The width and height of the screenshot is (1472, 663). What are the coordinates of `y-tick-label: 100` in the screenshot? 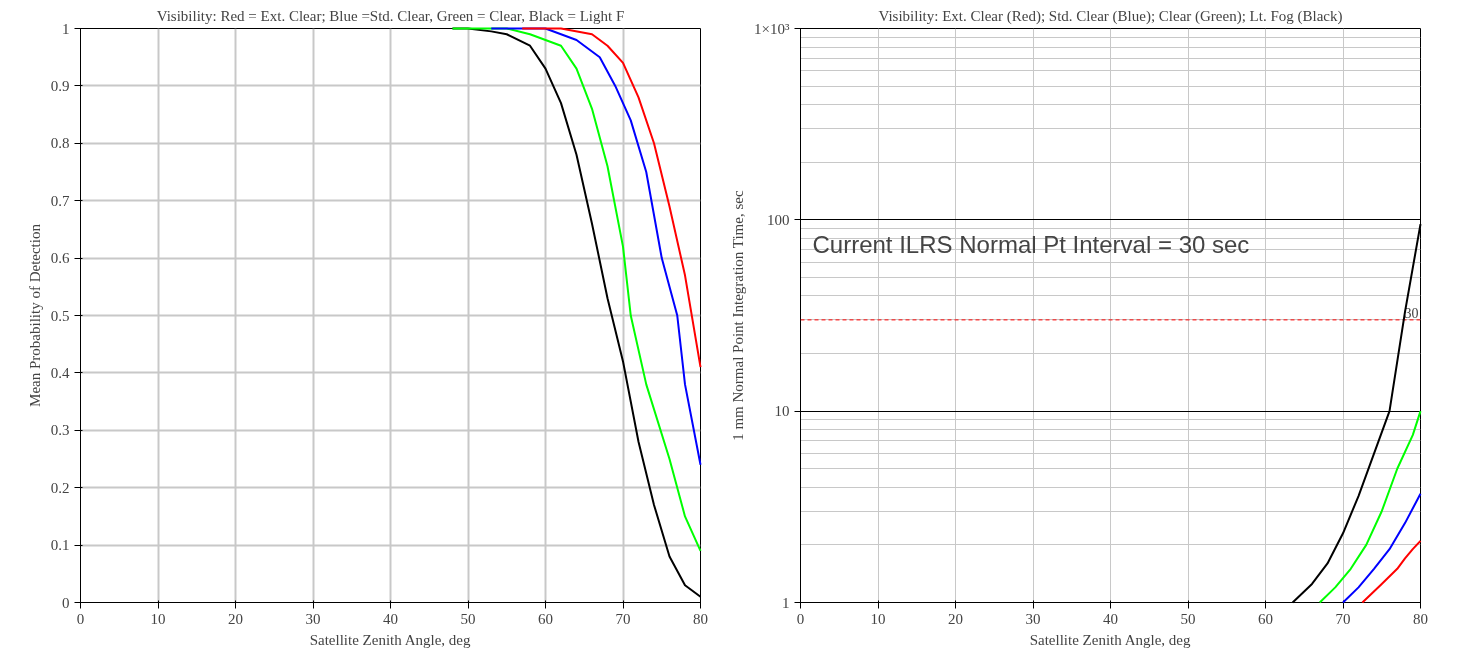 It's located at (778, 219).